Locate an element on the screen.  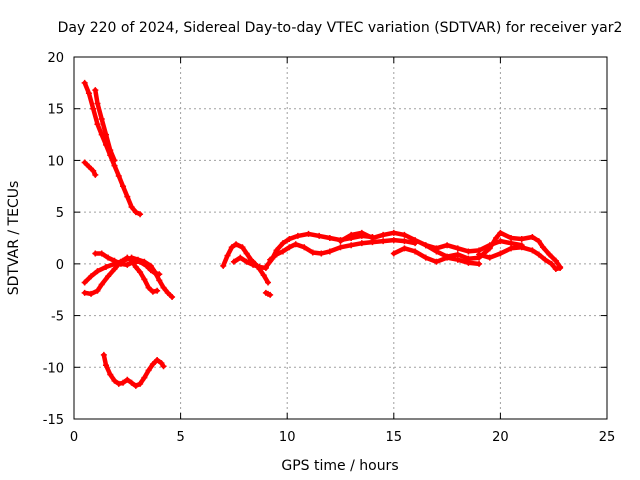
y-tick-label: -10 is located at coordinates (53, 368).